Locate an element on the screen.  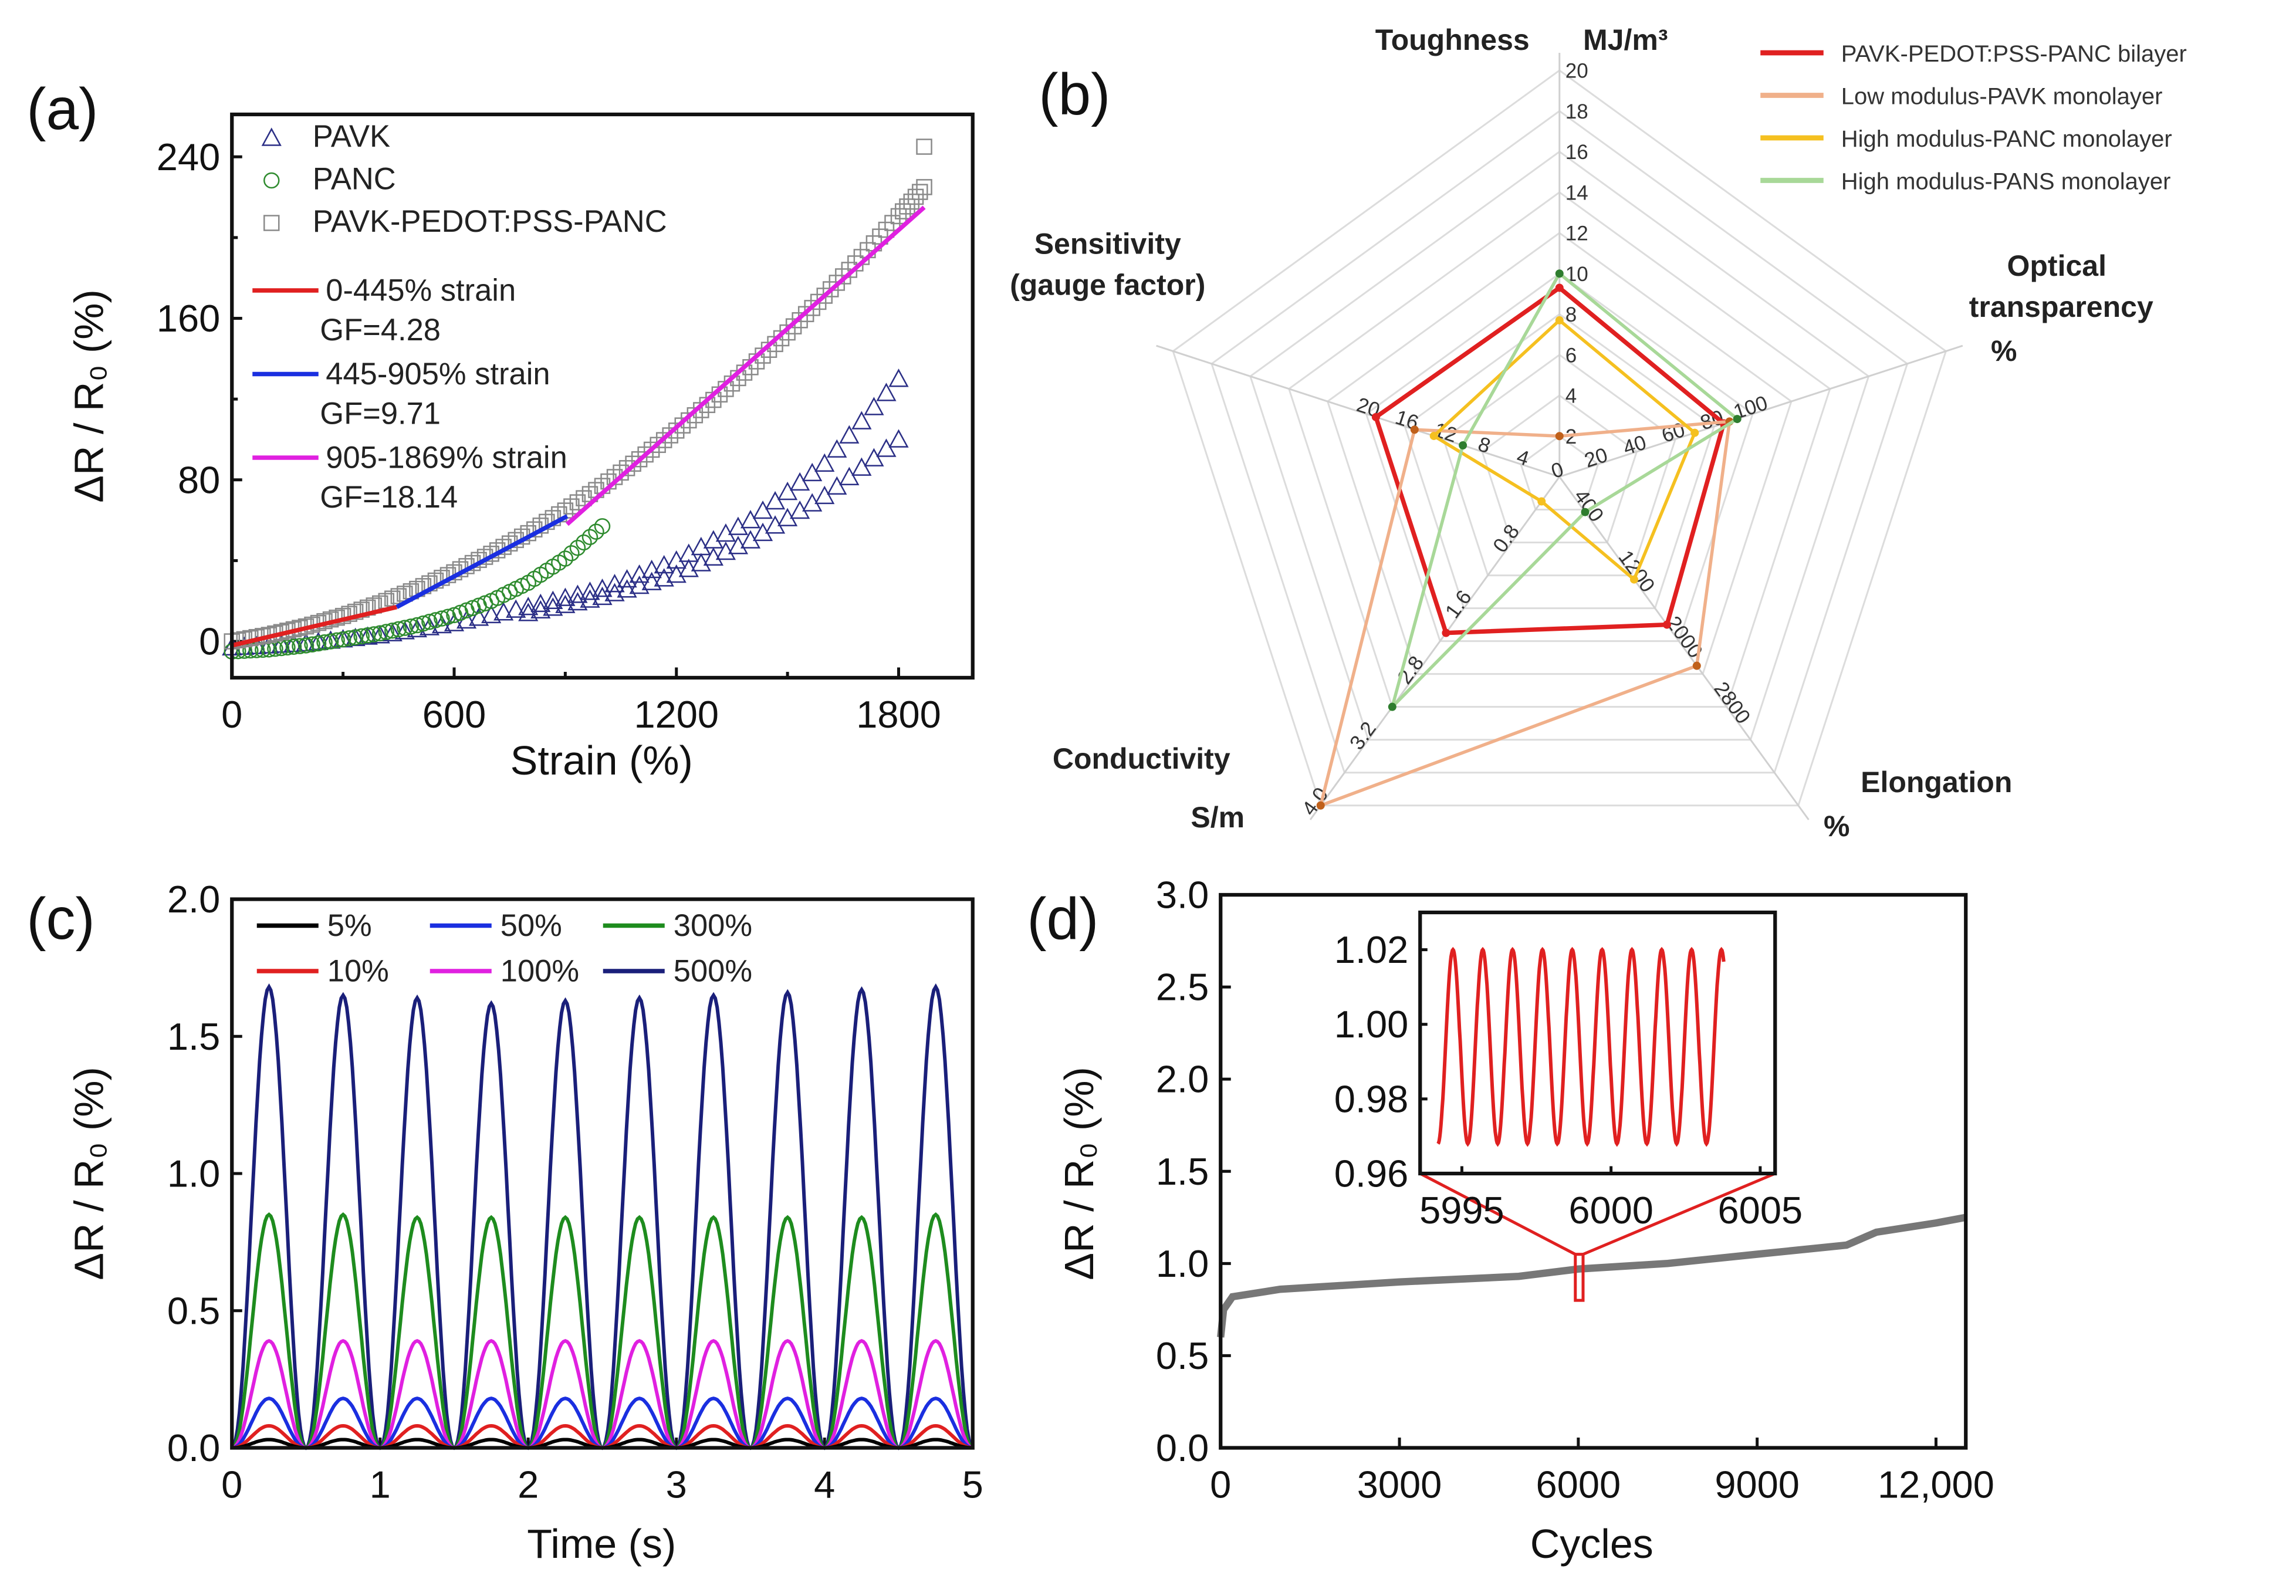
radar-axis-name: Optical is located at coordinates (2056, 265).